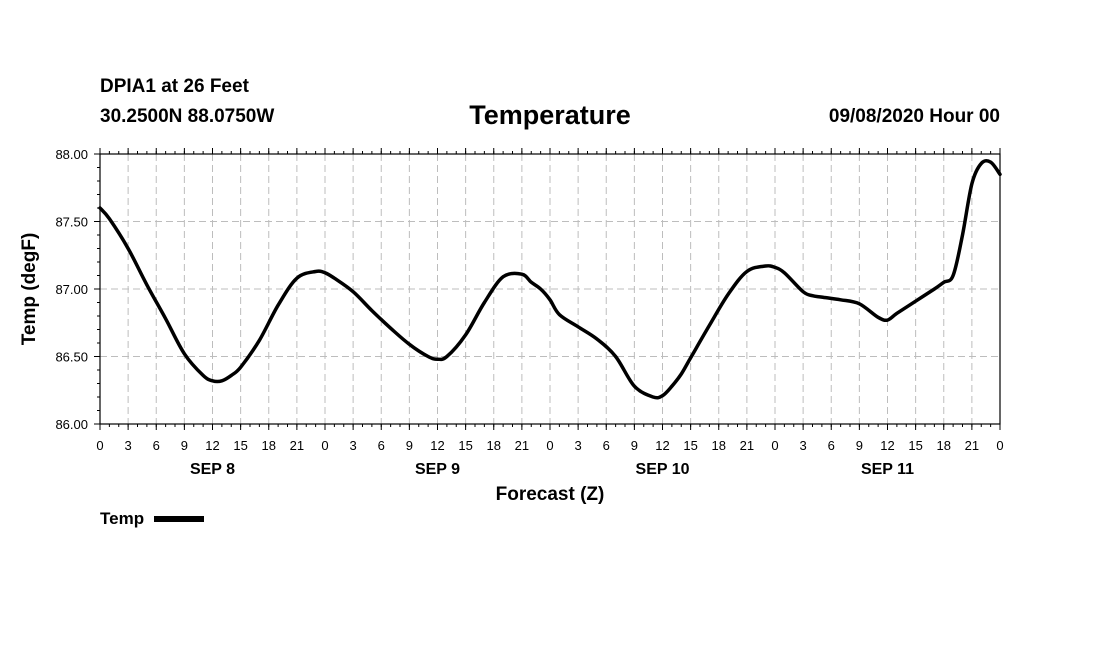  I want to click on y-axis-ticks: 86.00 86.50 87.00 87.50 88.00, so click(77, 289).